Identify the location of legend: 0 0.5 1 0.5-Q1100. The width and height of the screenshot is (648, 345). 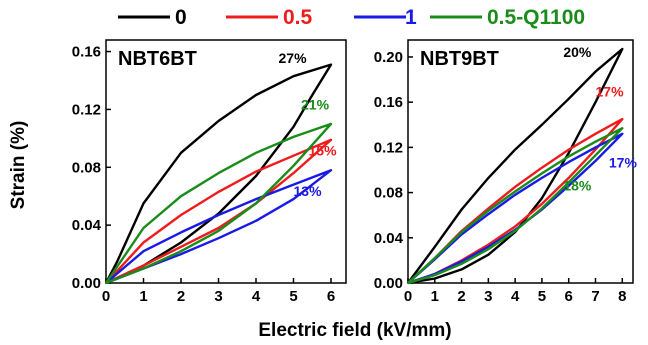
(351, 17).